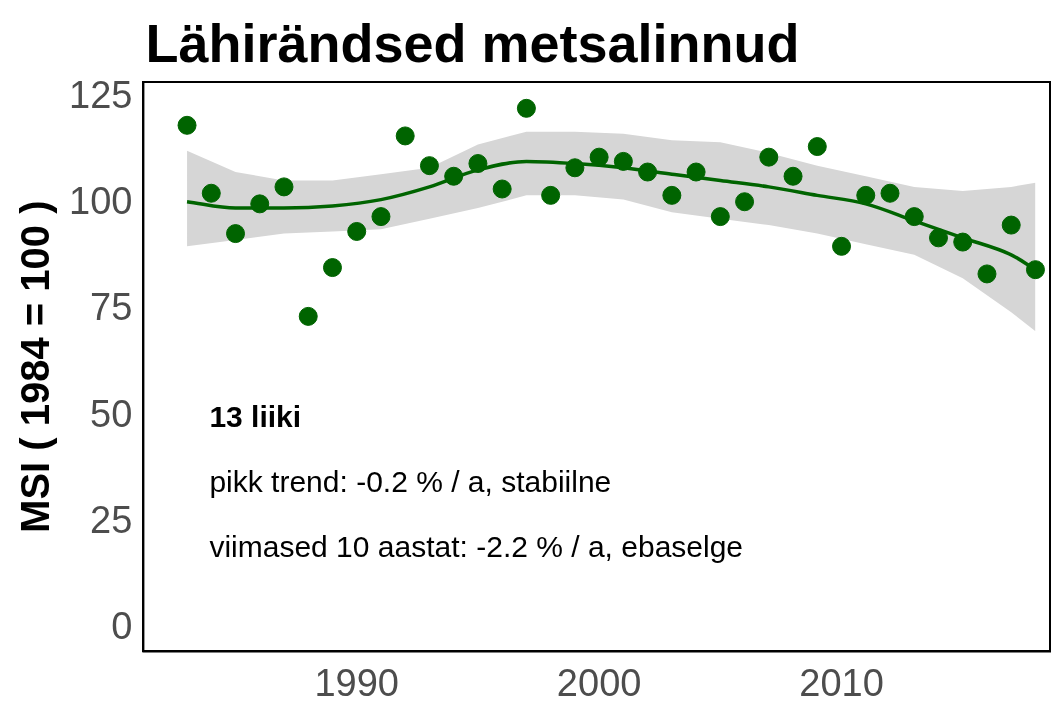 The image size is (1064, 711). What do you see at coordinates (356, 682) in the screenshot?
I see `x-tick-label: 1990` at bounding box center [356, 682].